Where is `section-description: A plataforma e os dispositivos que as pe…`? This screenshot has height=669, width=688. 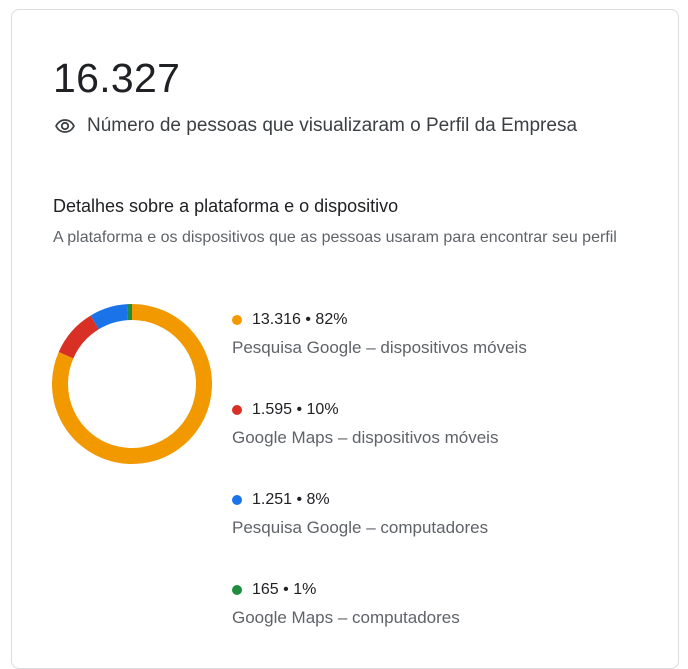
section-description: A plataforma e os dispositivos que as pe… is located at coordinates (348, 237).